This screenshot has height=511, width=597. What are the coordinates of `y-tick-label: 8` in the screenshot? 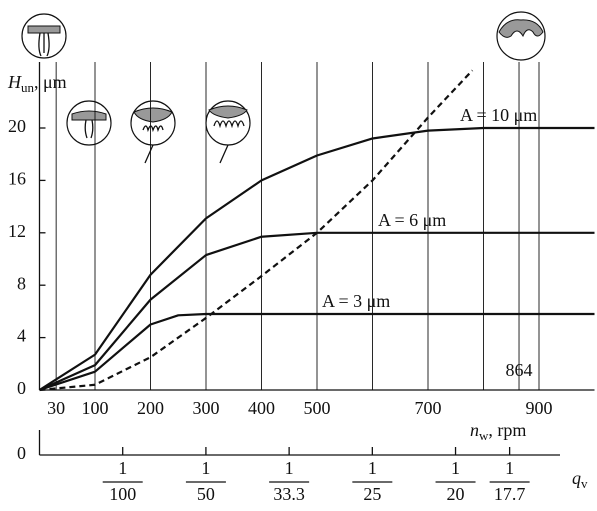 It's located at (21, 283).